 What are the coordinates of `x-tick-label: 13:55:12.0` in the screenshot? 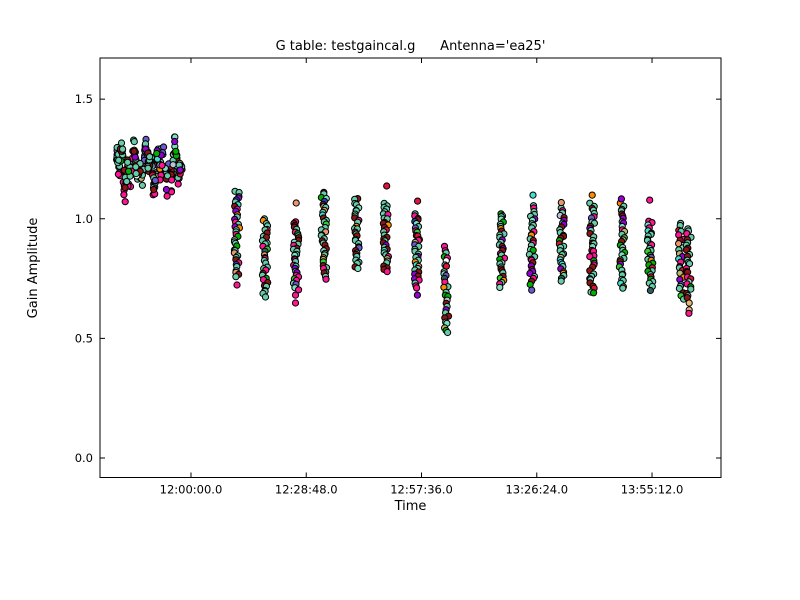 It's located at (652, 490).